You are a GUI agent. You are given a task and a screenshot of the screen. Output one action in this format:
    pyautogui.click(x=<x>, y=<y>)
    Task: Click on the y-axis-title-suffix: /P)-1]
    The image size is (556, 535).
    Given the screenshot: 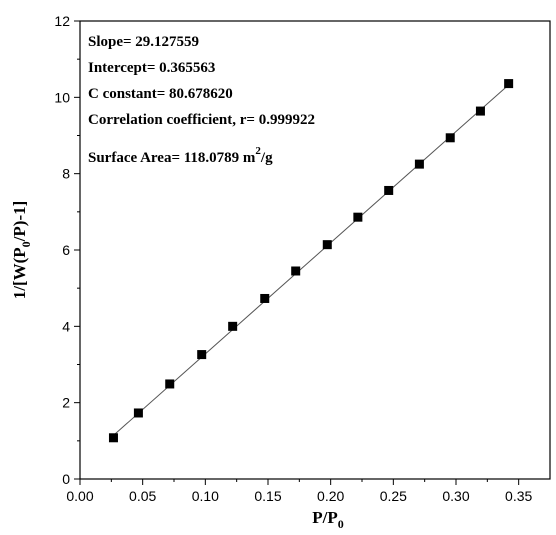 What is the action you would take?
    pyautogui.click(x=19, y=222)
    